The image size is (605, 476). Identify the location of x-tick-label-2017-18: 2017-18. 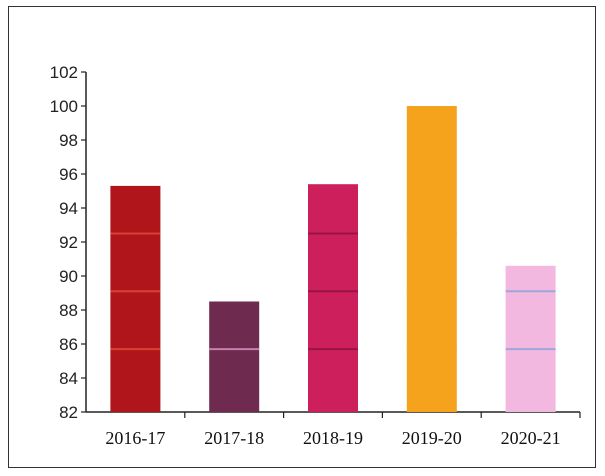
(234, 438).